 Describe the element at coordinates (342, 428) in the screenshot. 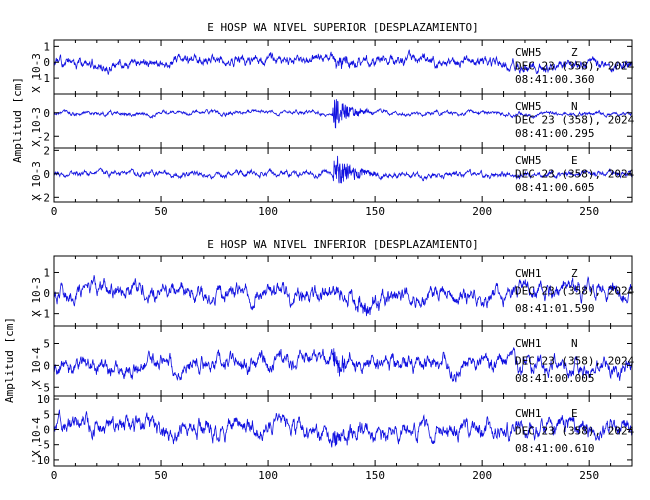

I see `trace-cwh1-e` at that location.